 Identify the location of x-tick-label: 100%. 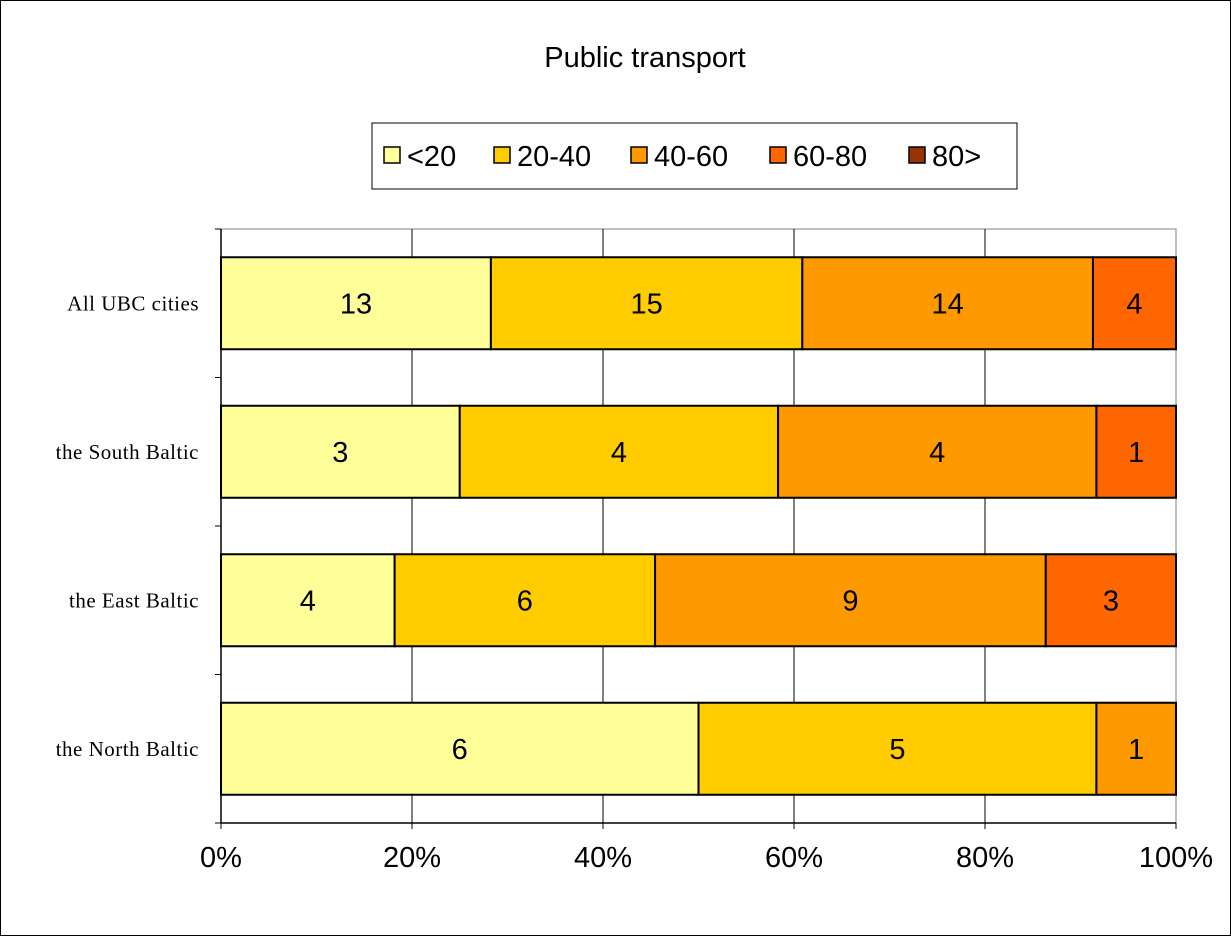
(1176, 858).